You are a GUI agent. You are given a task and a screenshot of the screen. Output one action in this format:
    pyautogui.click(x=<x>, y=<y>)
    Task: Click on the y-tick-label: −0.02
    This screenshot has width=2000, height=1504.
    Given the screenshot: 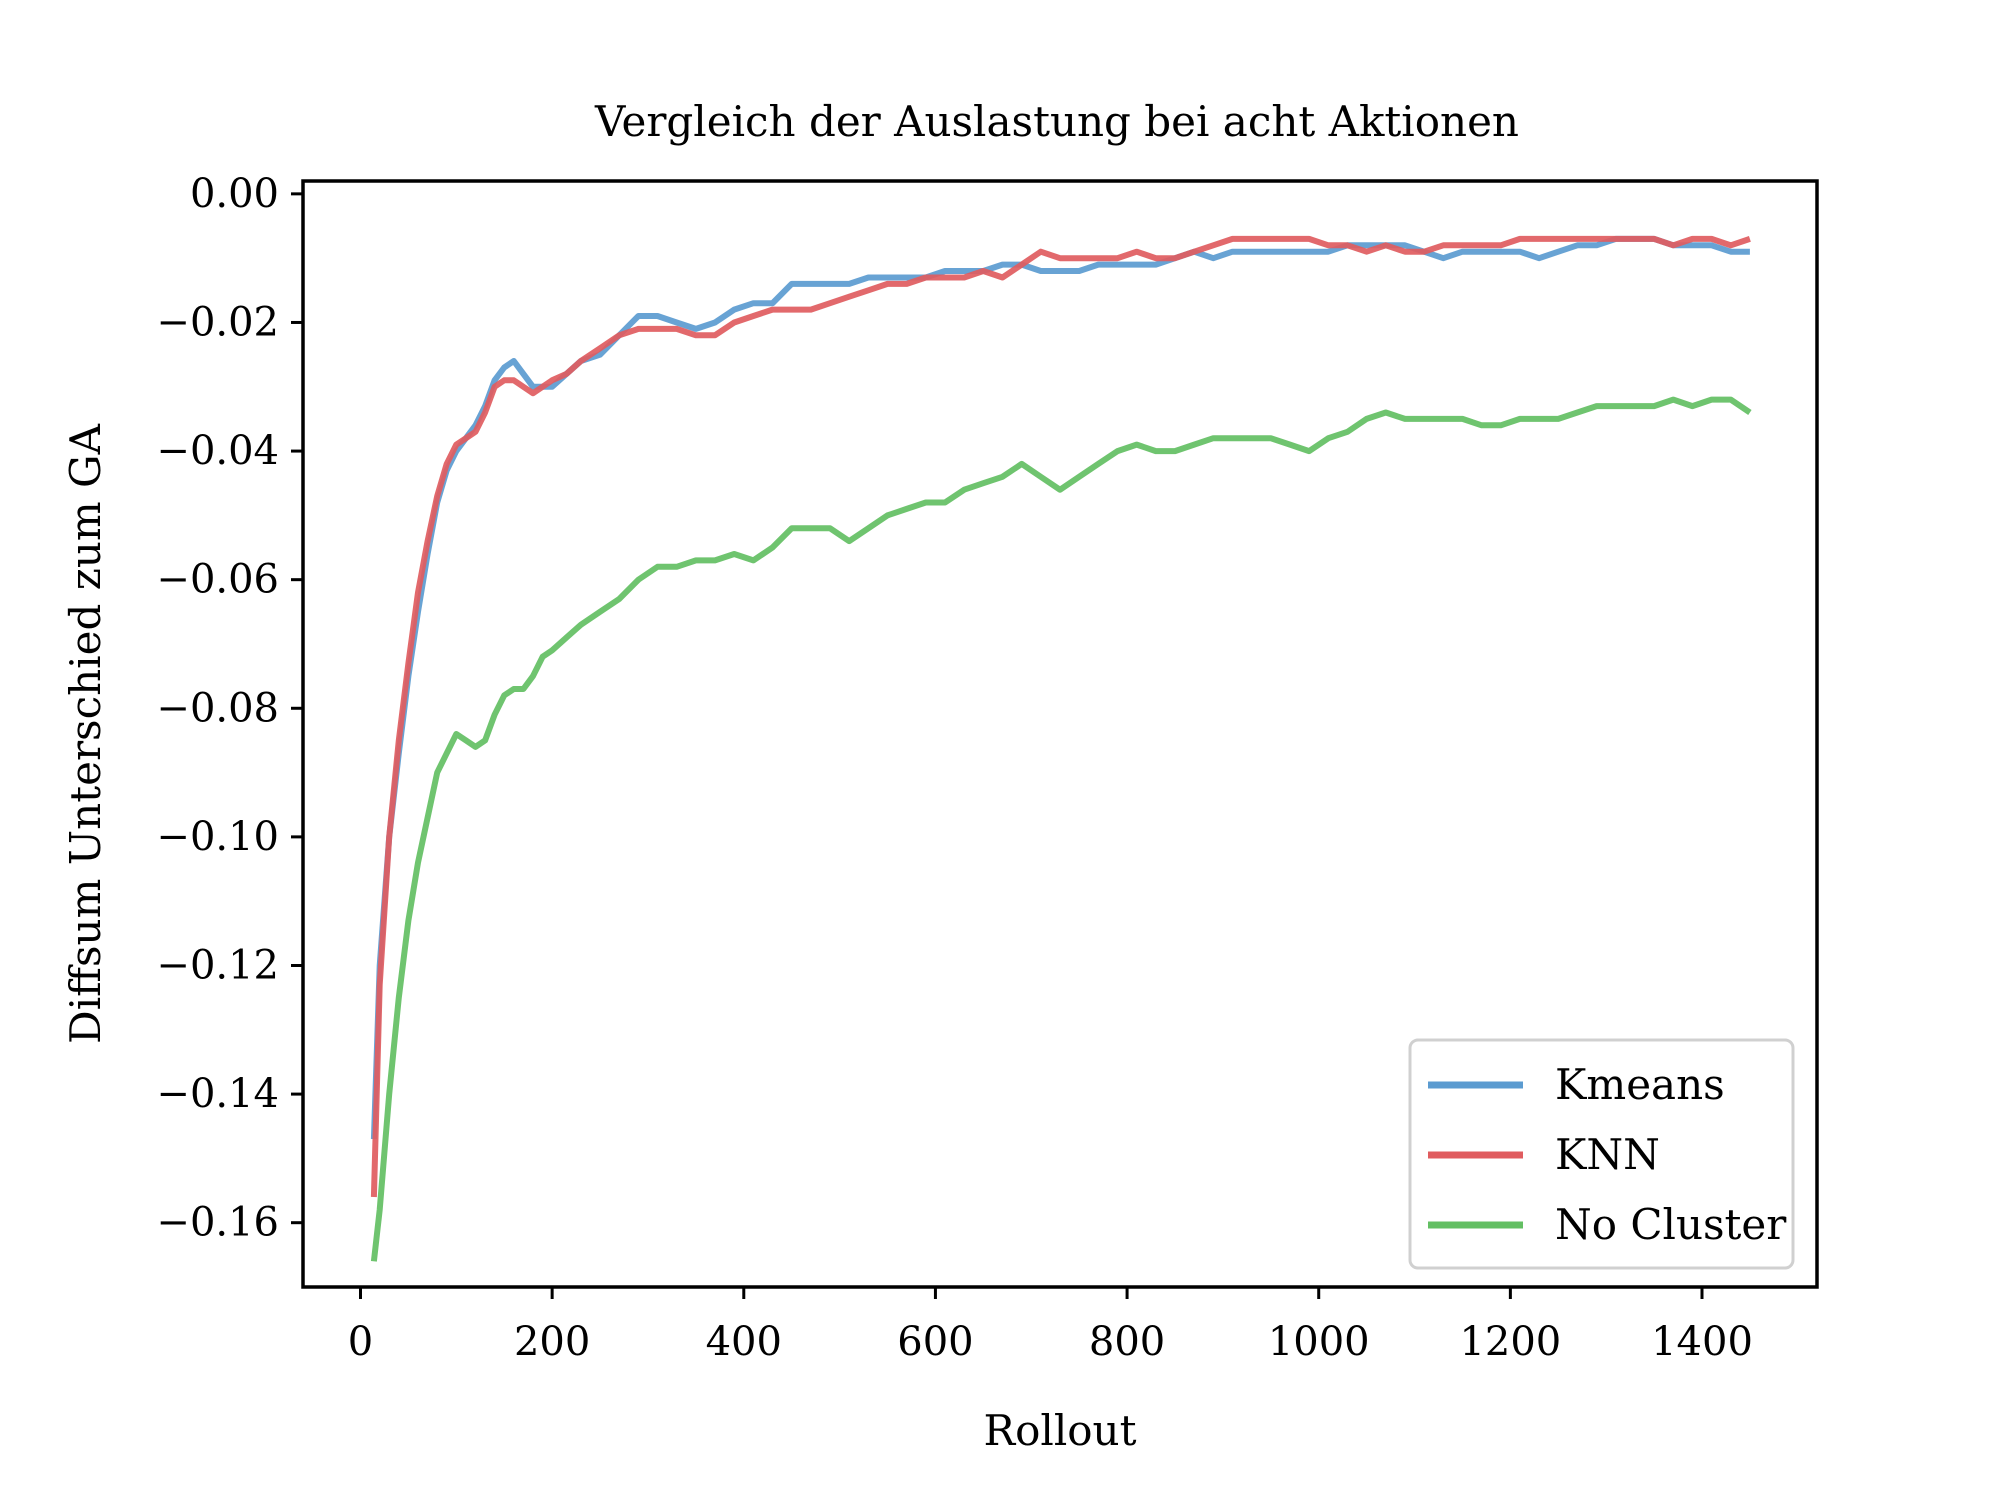 What is the action you would take?
    pyautogui.click(x=217, y=322)
    